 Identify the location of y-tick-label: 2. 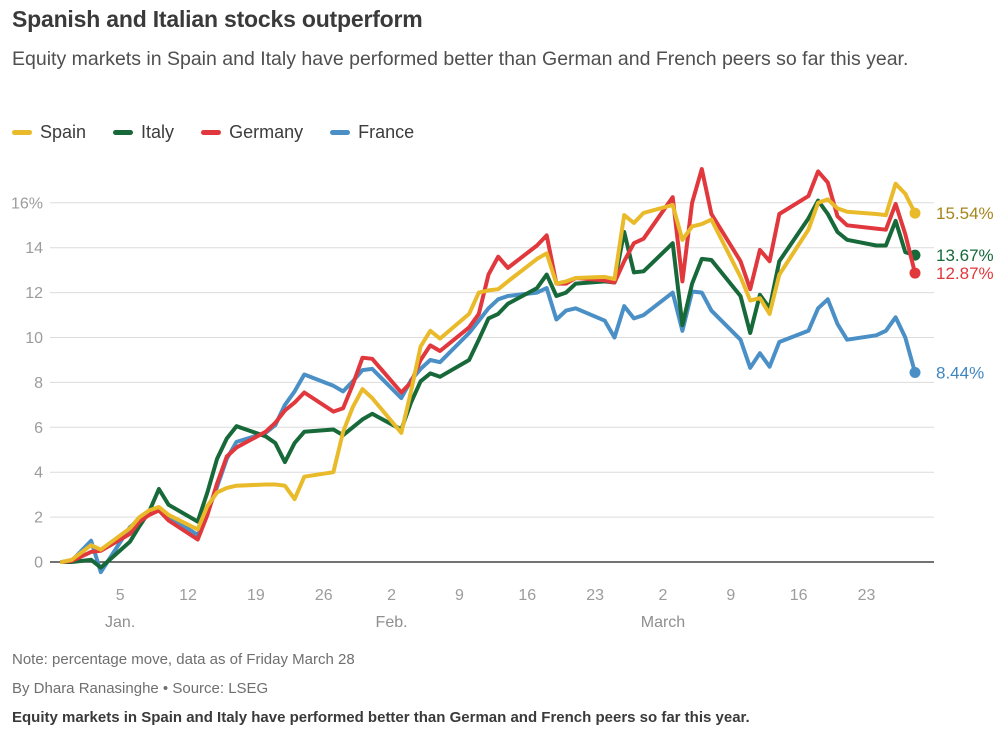
(38, 518).